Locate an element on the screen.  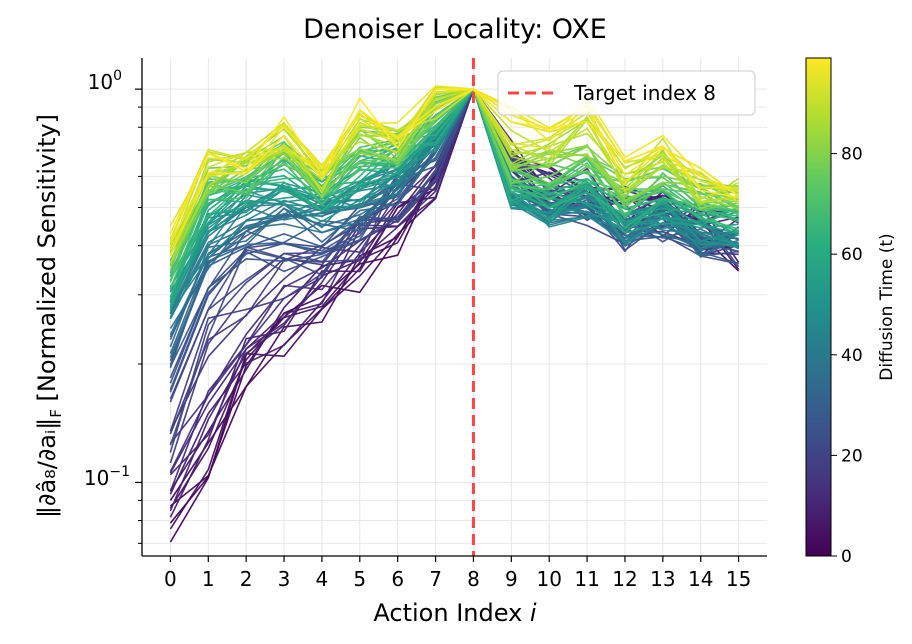
colorbar-gradient is located at coordinates (818, 307).